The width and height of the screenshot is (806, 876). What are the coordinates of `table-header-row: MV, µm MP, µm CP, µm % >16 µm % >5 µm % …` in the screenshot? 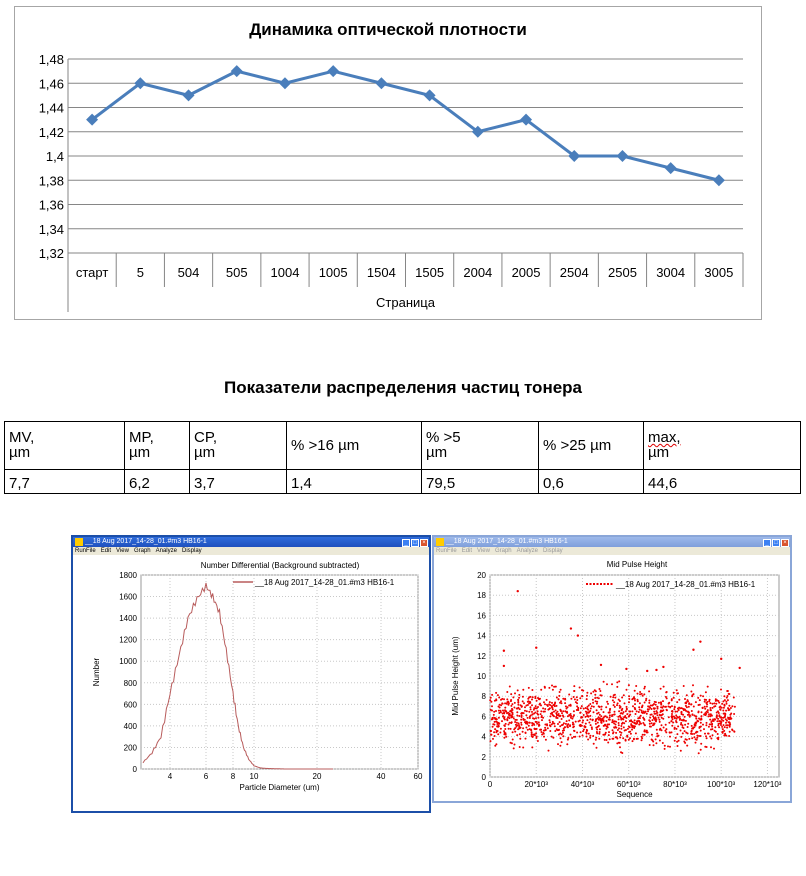 It's located at (402, 445).